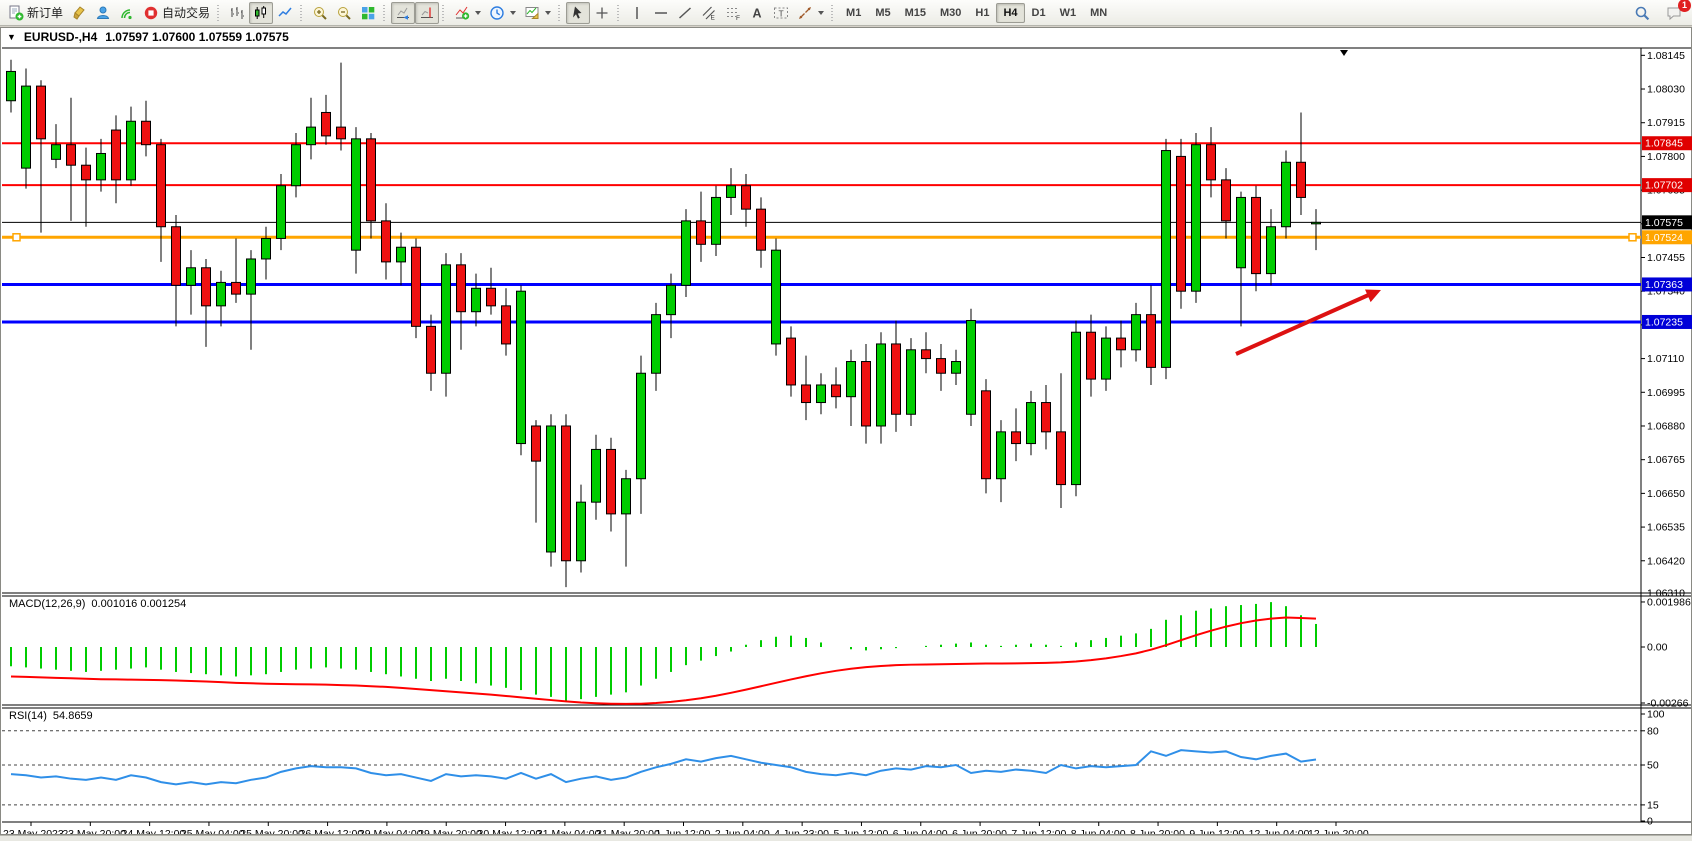 Image resolution: width=1692 pixels, height=841 pixels. What do you see at coordinates (733, 13) in the screenshot?
I see `fibonacci-button: F` at bounding box center [733, 13].